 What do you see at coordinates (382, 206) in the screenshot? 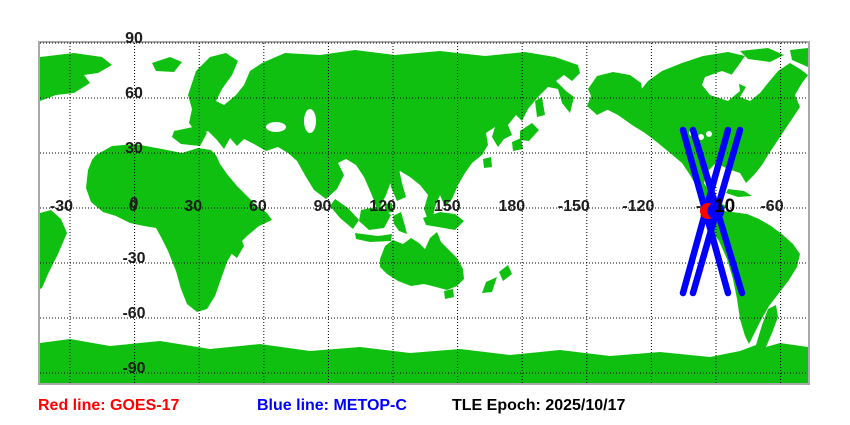
I see `lon-tick-label: 120` at bounding box center [382, 206].